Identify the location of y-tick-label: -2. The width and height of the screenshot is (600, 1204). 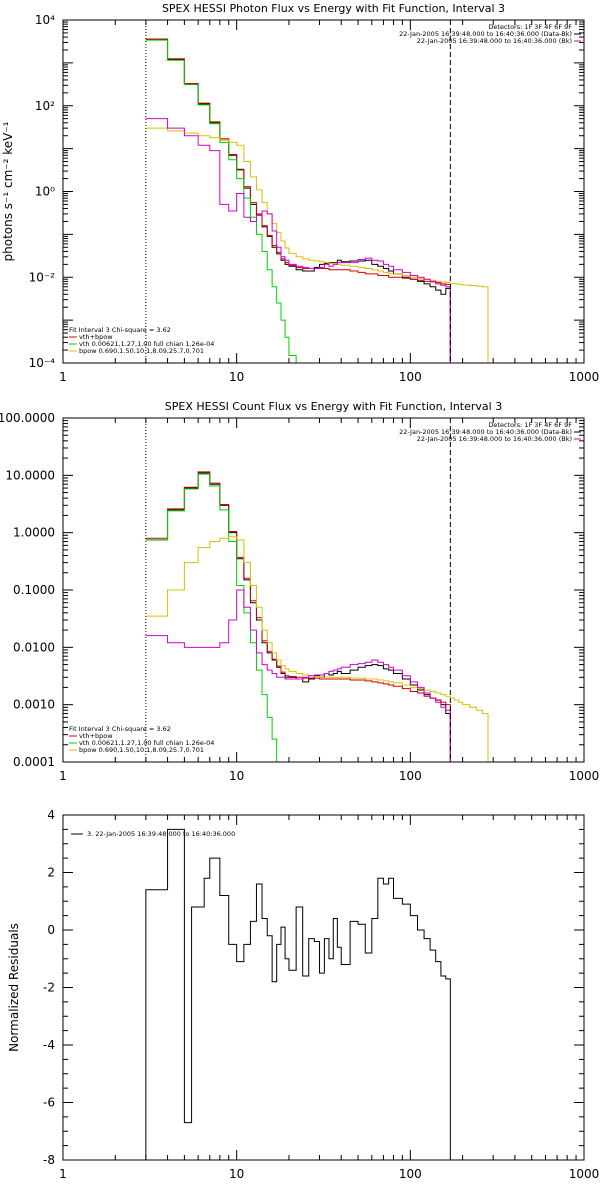
(49, 988).